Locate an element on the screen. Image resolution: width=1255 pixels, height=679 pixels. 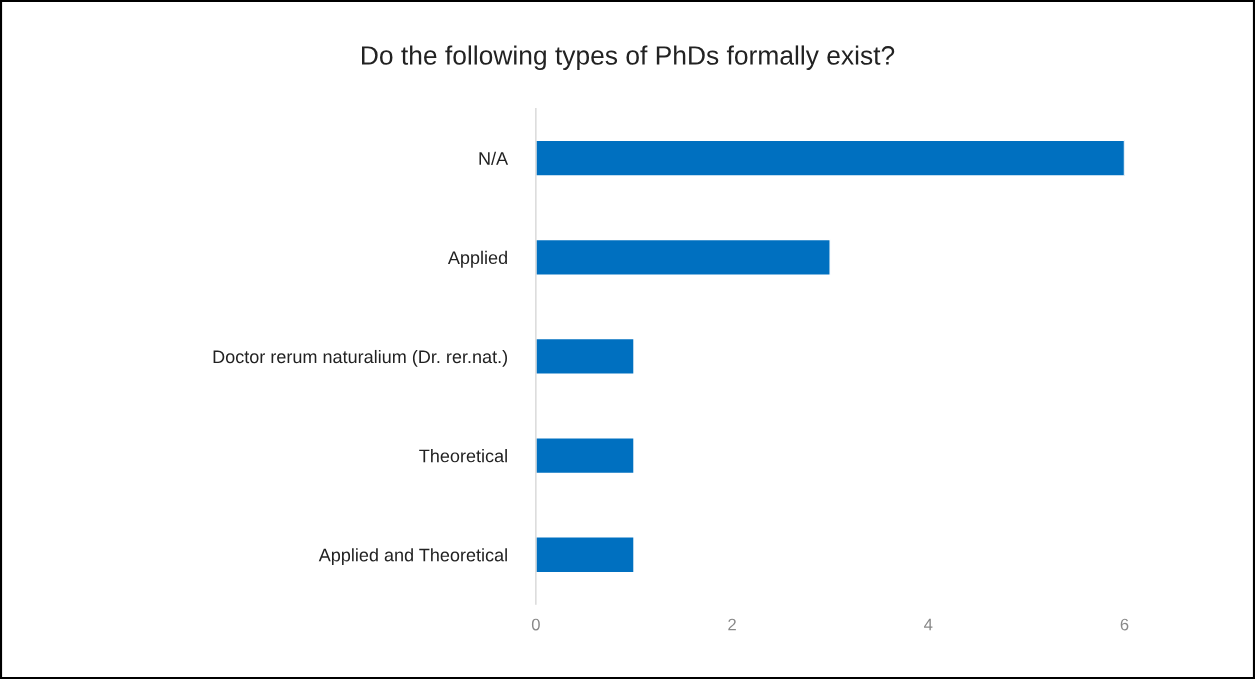
y-tick-label: Doctor rerum naturalium (Dr. rer.nat.) is located at coordinates (360, 358).